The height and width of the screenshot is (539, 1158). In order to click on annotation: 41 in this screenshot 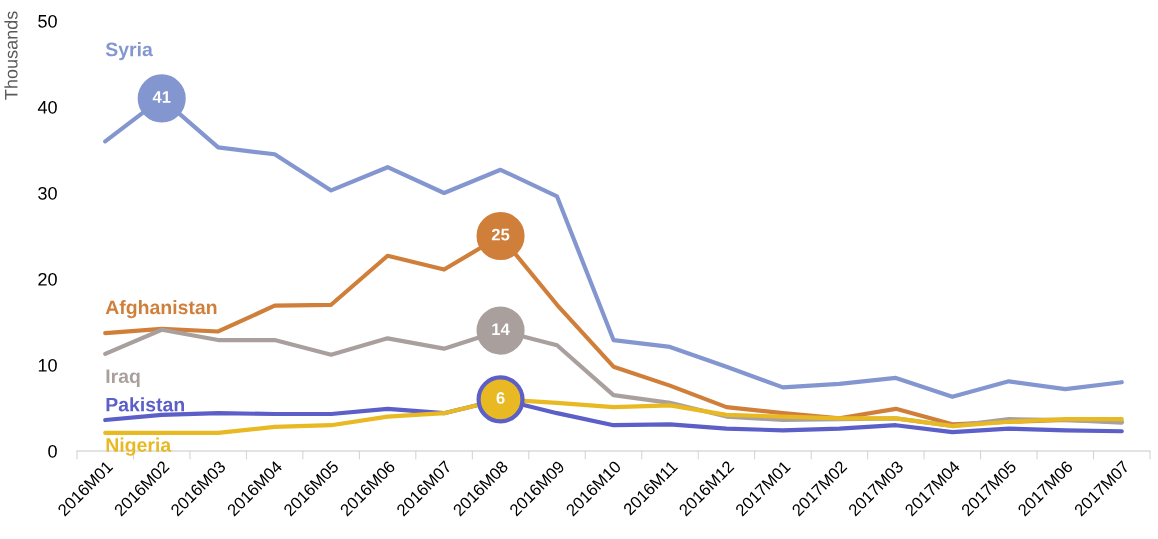, I will do `click(161, 97)`.